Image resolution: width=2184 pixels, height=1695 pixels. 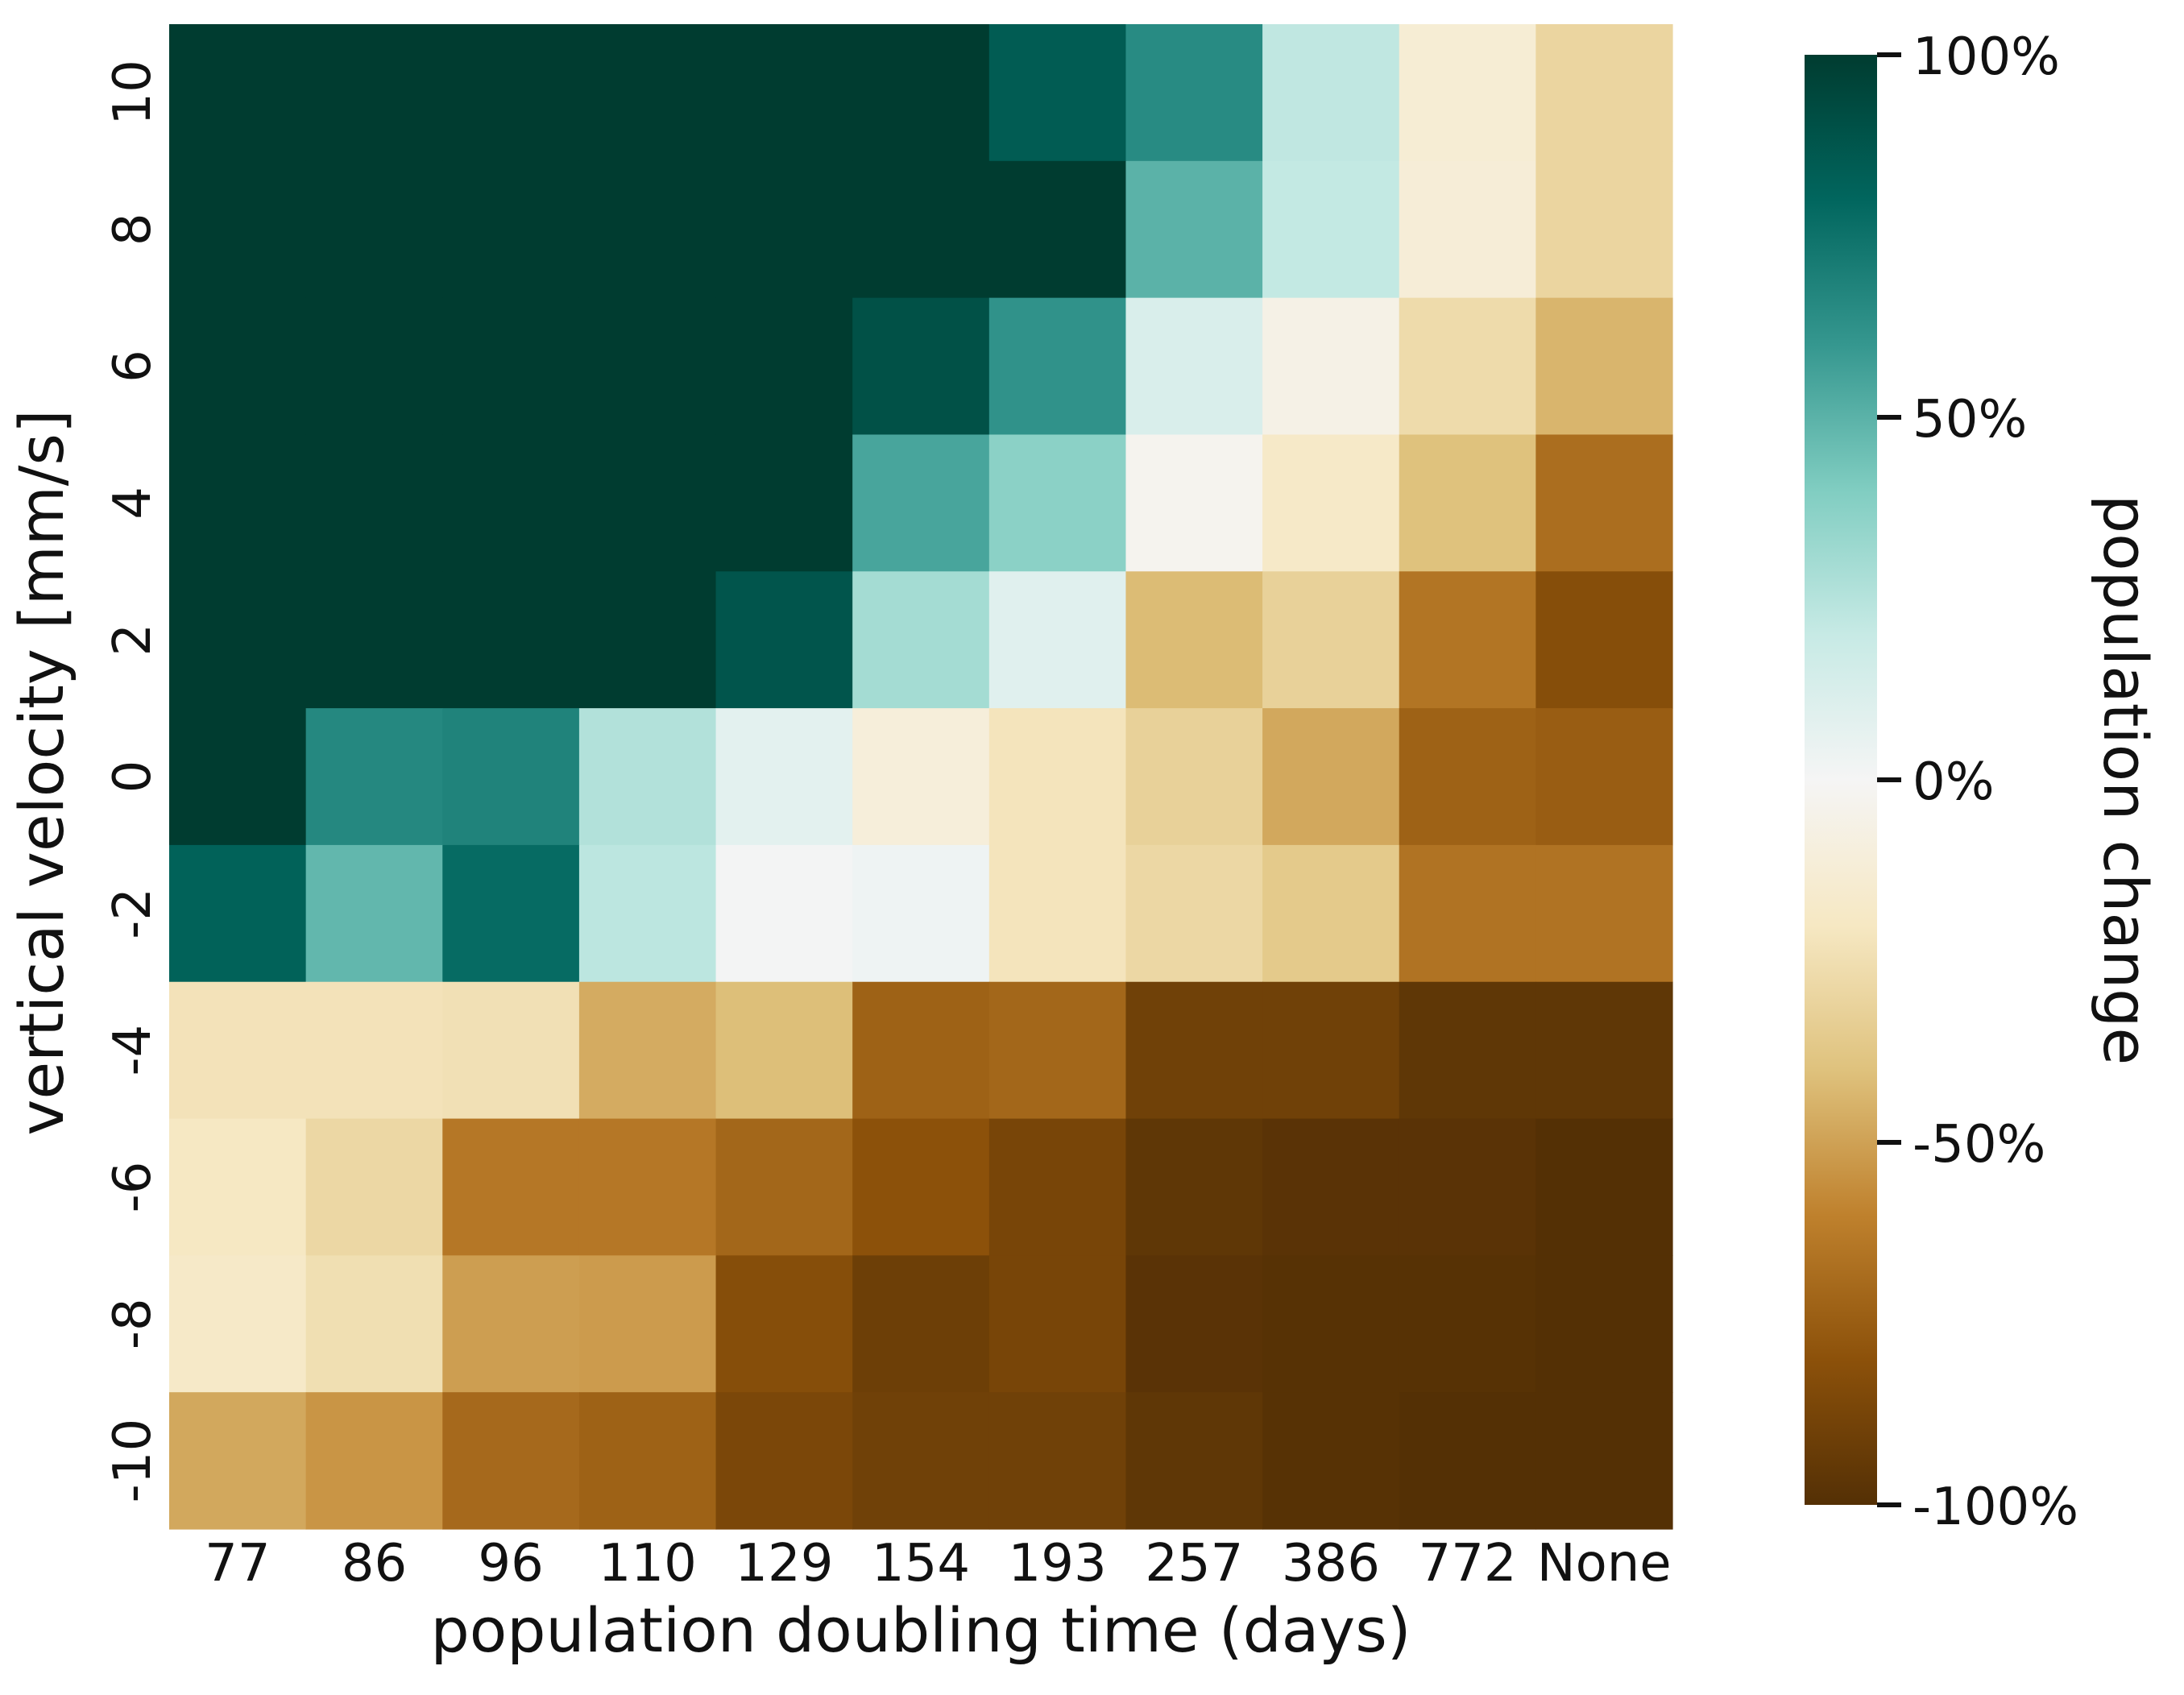 What do you see at coordinates (133, 777) in the screenshot?
I see `y-tick-label: 0` at bounding box center [133, 777].